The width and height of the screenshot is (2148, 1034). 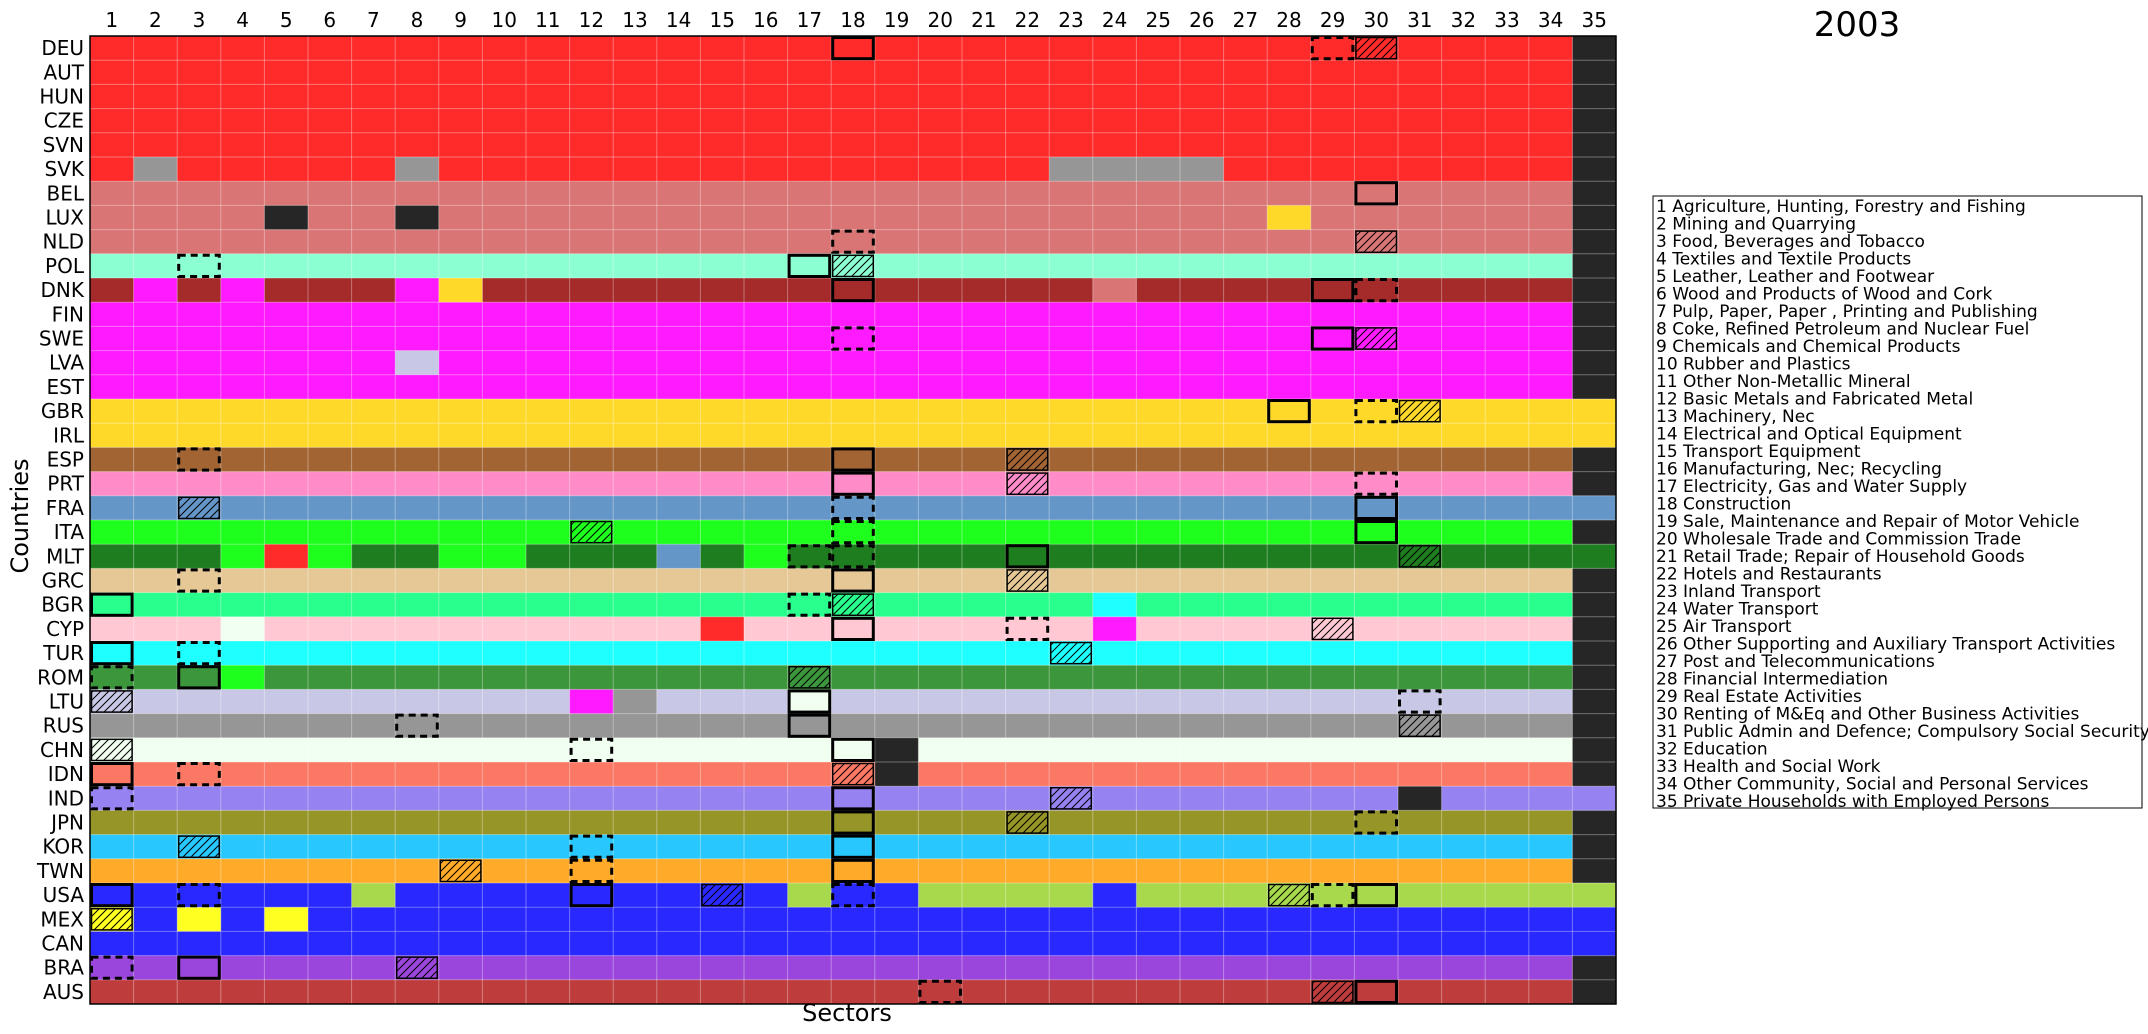 I want to click on x-tick-10: 10, so click(x=503, y=20).